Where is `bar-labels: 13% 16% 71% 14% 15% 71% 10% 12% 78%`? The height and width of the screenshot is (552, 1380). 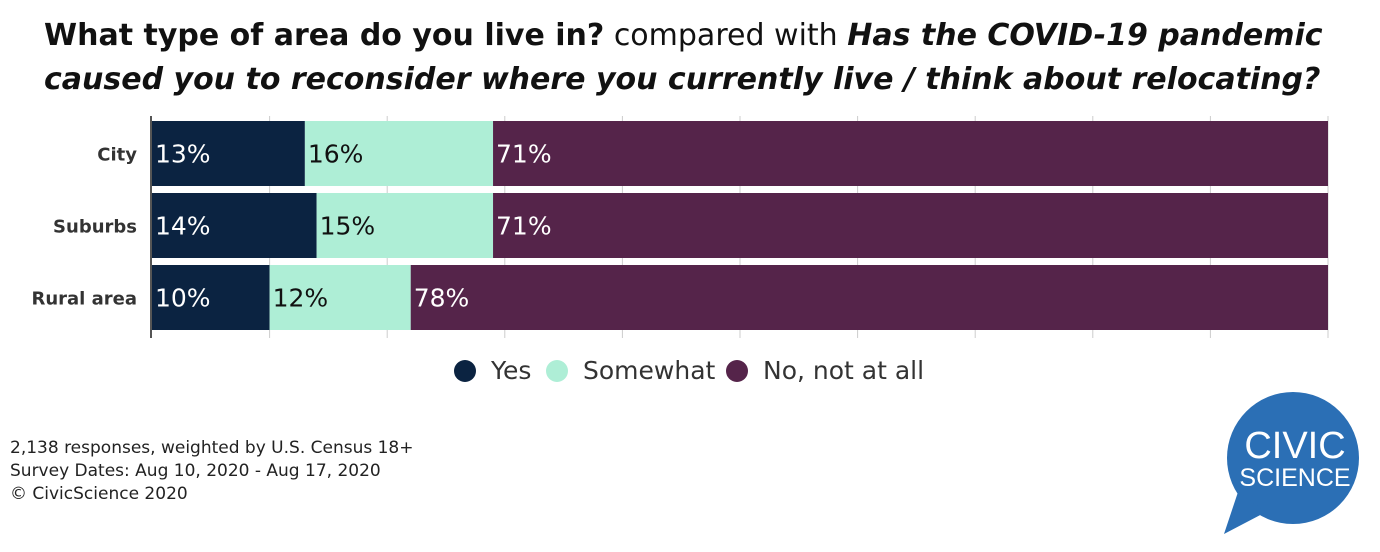
bar-labels: 13% 16% 71% 14% 15% 71% 10% 12% 78% is located at coordinates (353, 226).